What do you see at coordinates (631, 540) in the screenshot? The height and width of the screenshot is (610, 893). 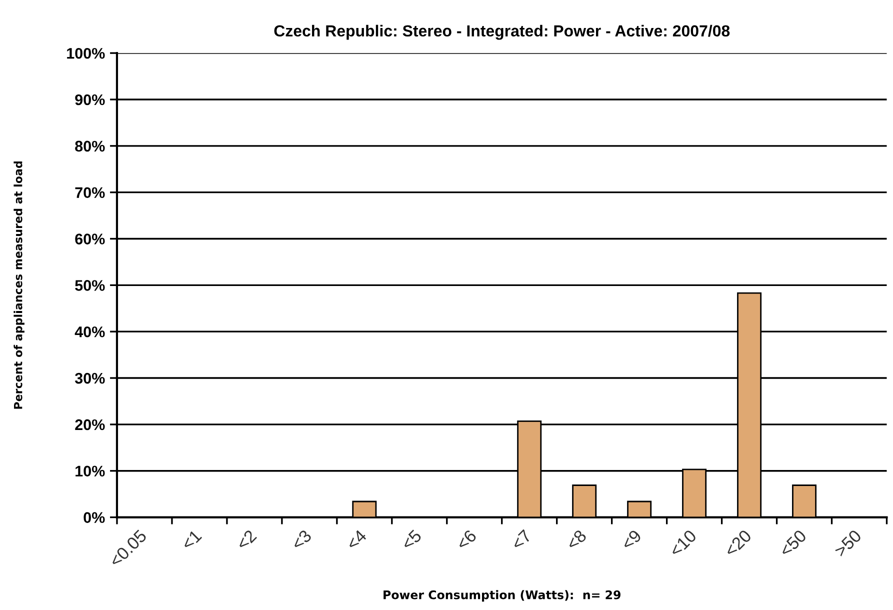 I see `x-tick-label: <9` at bounding box center [631, 540].